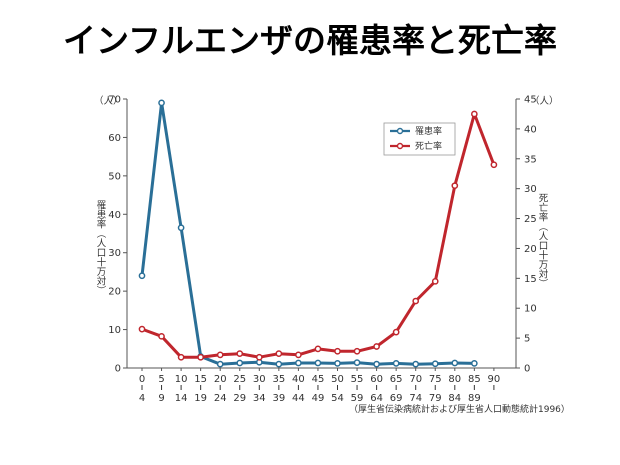 Image resolution: width=620 pixels, height=465 pixels. Describe the element at coordinates (114, 292) in the screenshot. I see `left-tick-label: 20` at that location.